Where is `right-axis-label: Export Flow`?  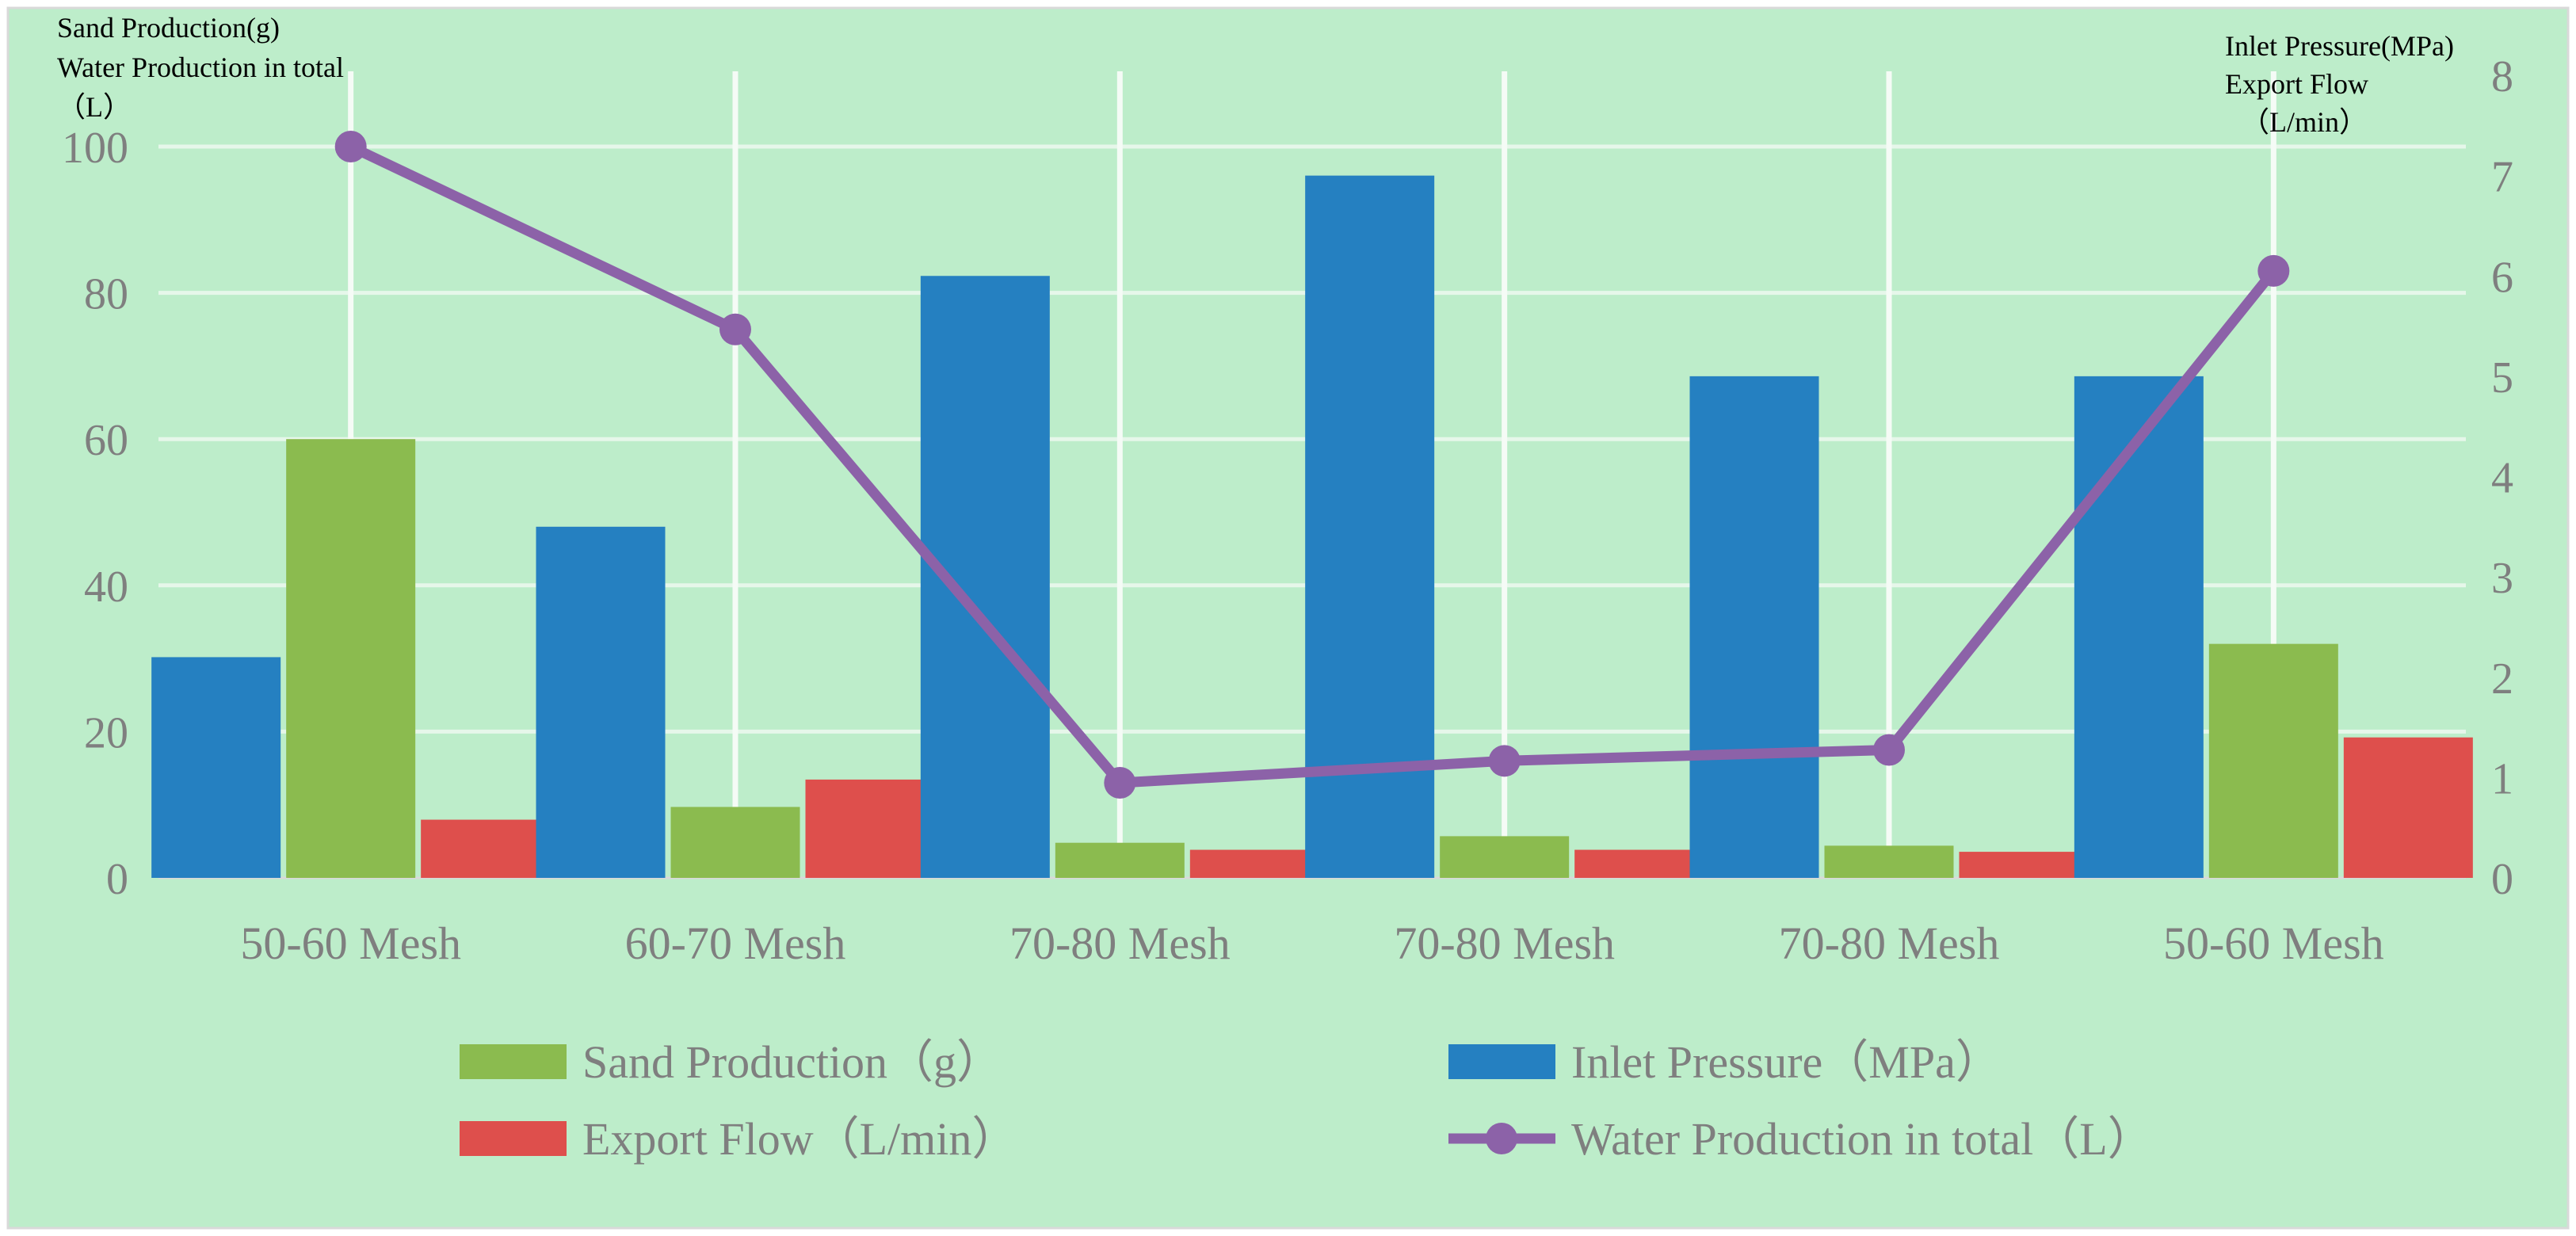 right-axis-label: Export Flow is located at coordinates (2296, 84).